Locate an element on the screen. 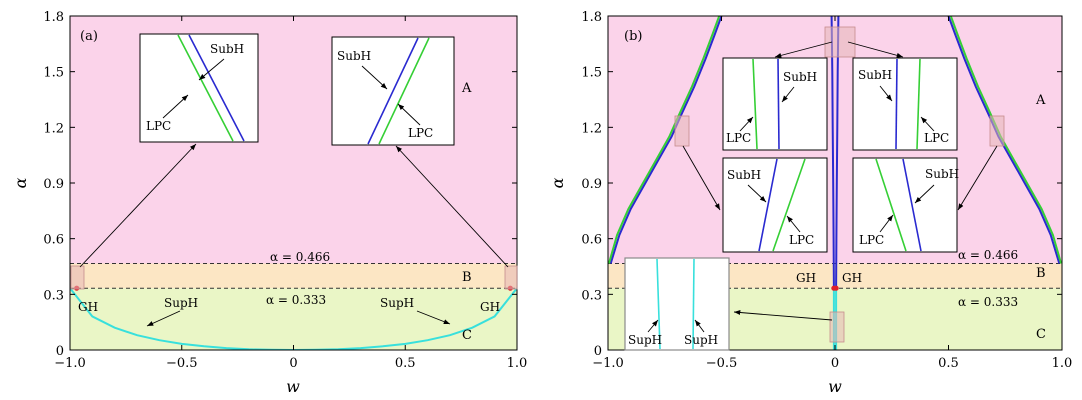 The width and height of the screenshot is (1082, 400). panel-a-series is located at coordinates (293, 318).